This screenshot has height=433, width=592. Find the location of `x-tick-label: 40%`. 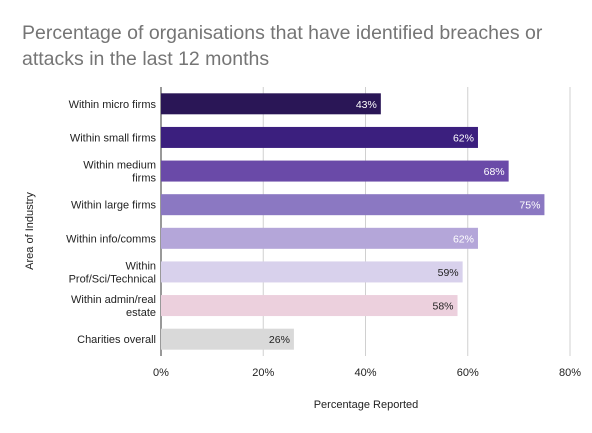

x-tick-label: 40% is located at coordinates (365, 373).